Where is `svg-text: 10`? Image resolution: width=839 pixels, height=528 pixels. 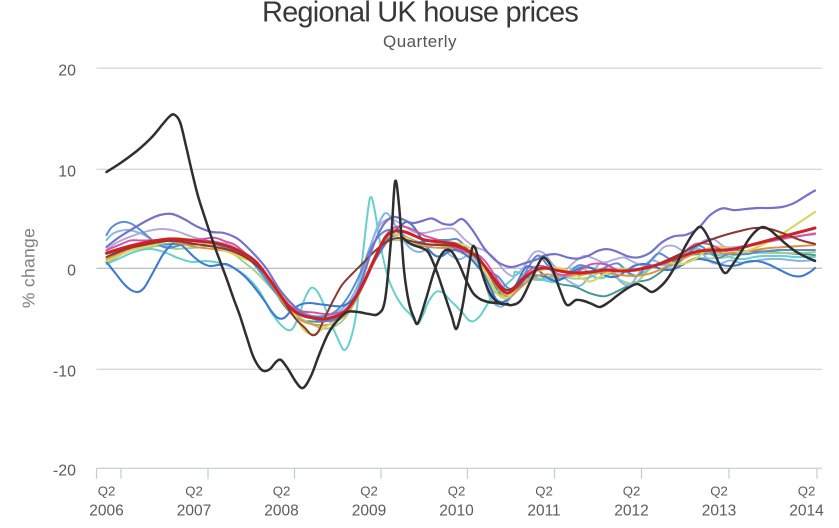 svg-text: 10 is located at coordinates (67, 172).